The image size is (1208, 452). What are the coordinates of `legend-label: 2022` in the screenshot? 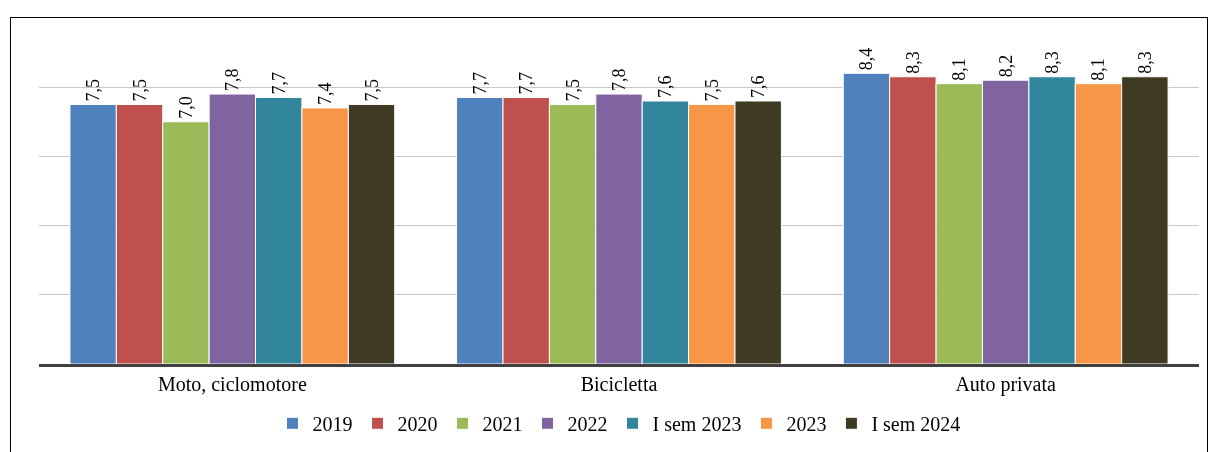 It's located at (587, 424).